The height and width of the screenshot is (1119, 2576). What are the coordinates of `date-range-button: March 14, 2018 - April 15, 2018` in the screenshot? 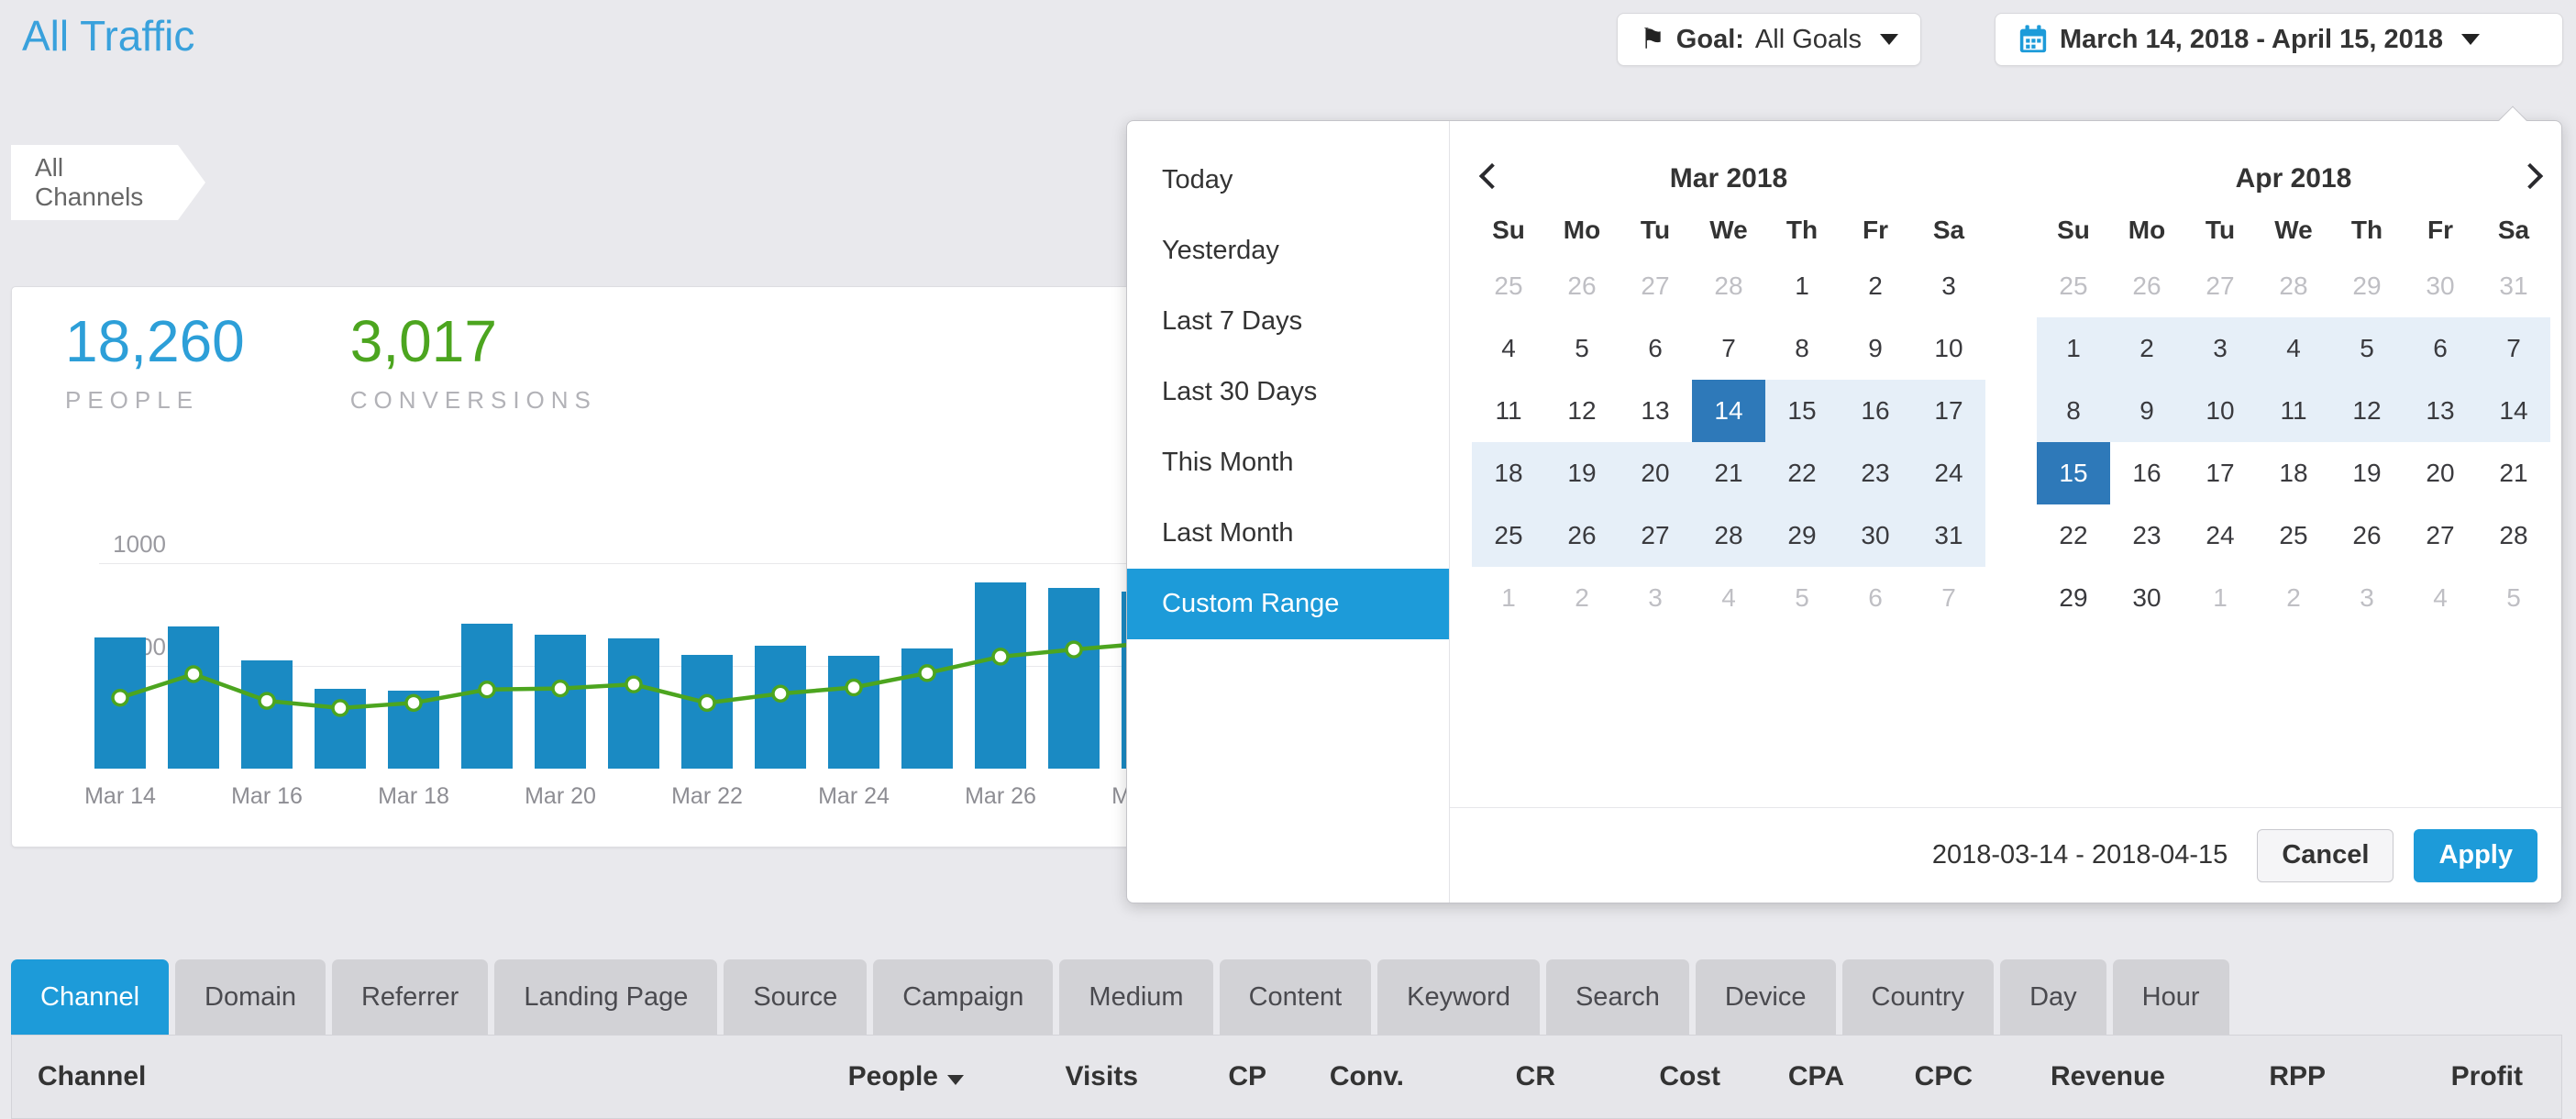 It's located at (2279, 39).